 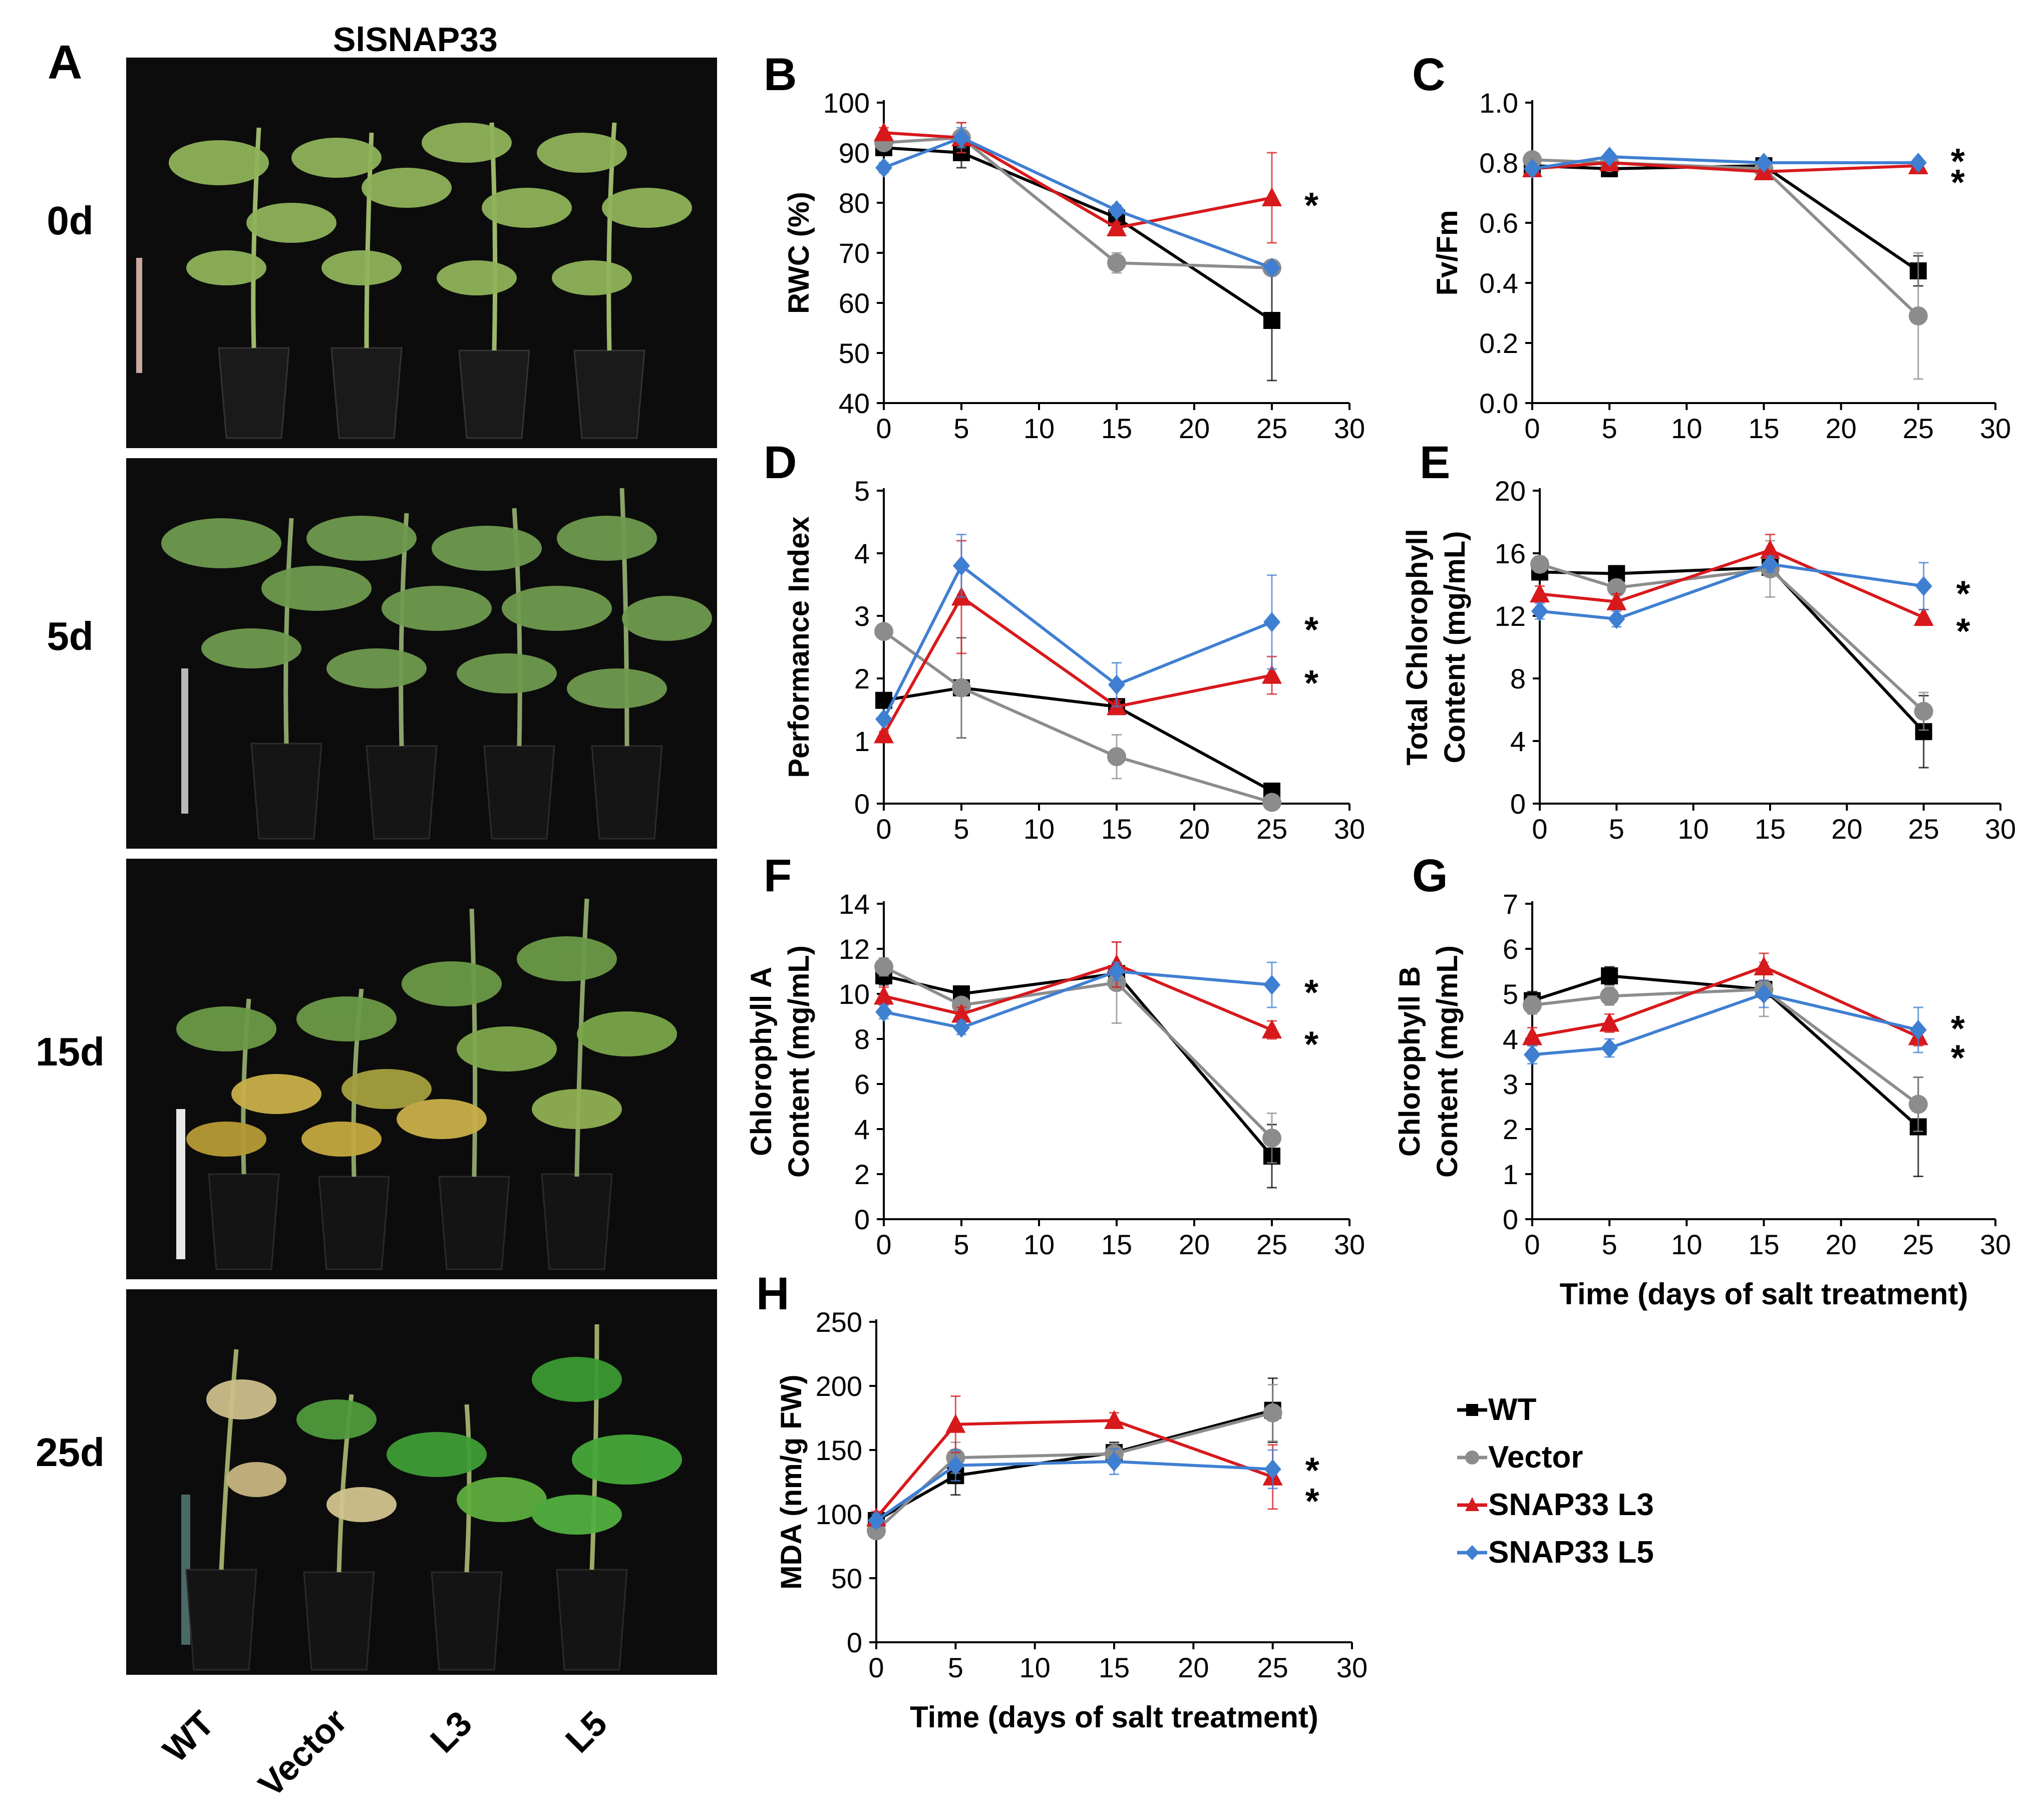 I want to click on series-wt, so click(x=1077, y=718).